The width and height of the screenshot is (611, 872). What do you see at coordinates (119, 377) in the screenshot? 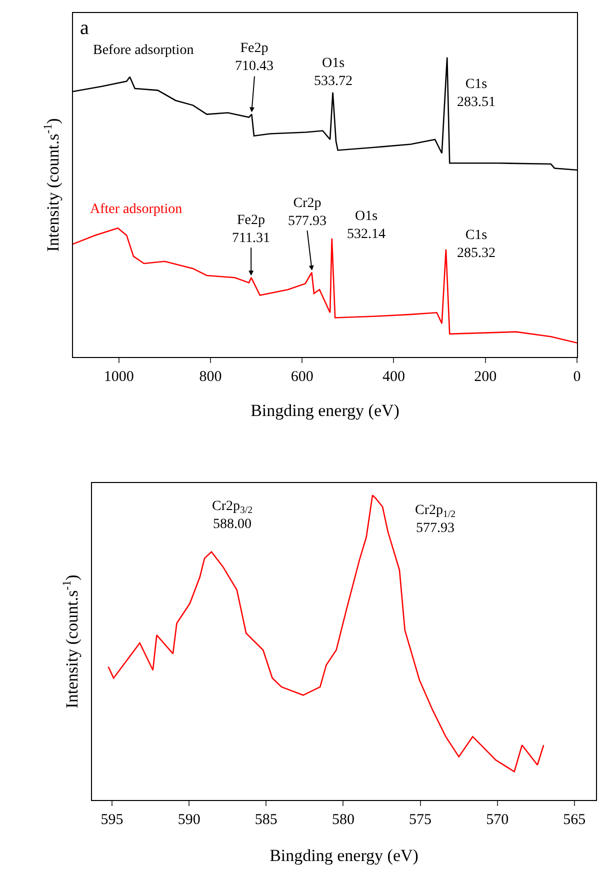
I see `x-tick-label: 1000` at bounding box center [119, 377].